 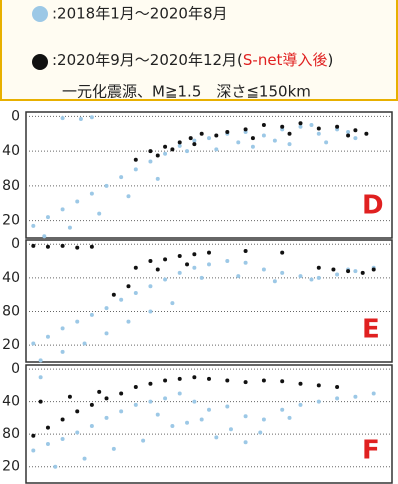 What do you see at coordinates (186, 92) in the screenshot?
I see `legend-note: 一元化震源、M≧1.5 深さ≦150km` at bounding box center [186, 92].